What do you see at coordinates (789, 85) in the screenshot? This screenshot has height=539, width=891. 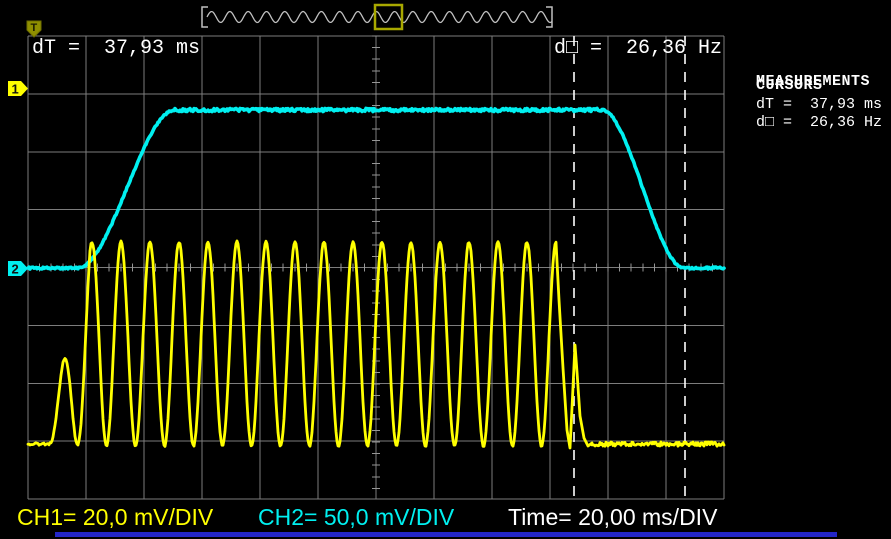 I see `cursors-section-title: CURSORS` at bounding box center [789, 85].